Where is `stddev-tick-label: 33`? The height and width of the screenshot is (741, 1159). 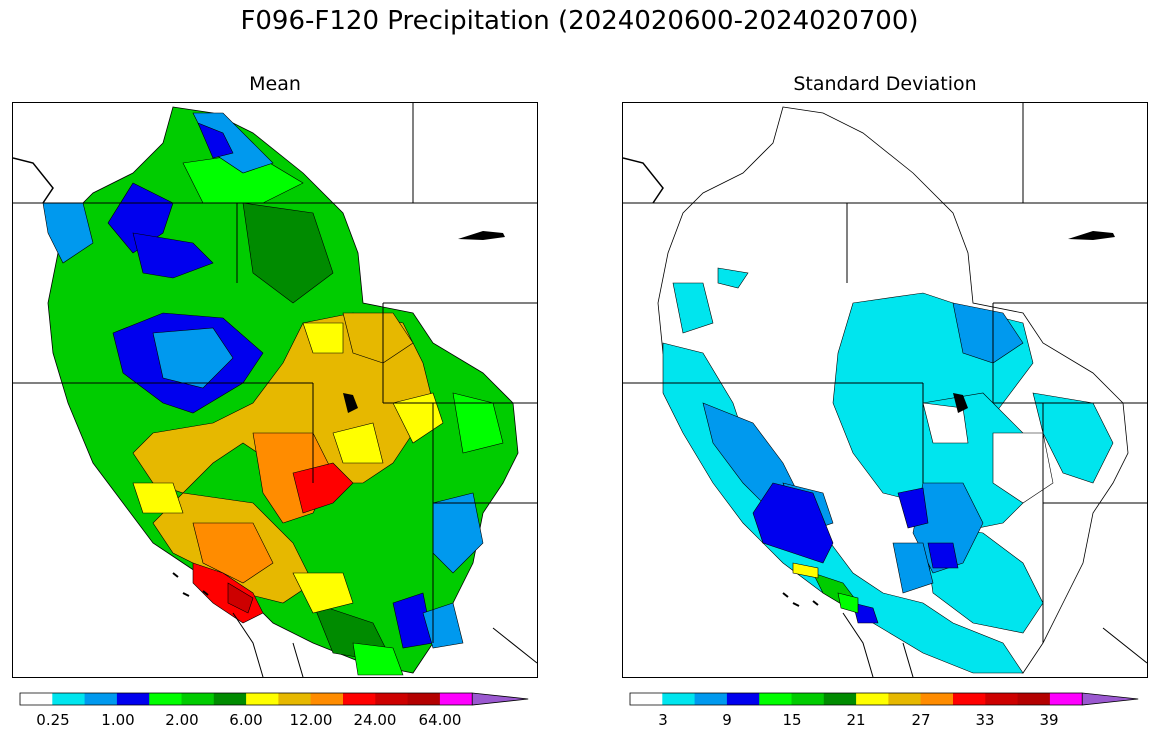 stddev-tick-label: 33 is located at coordinates (985, 720).